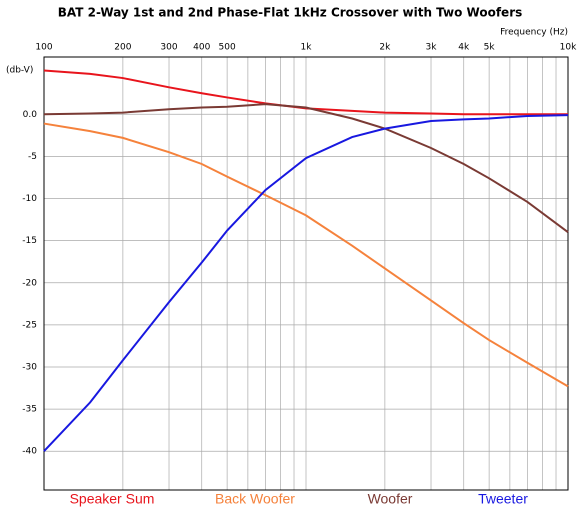 The width and height of the screenshot is (578, 512). What do you see at coordinates (307, 48) in the screenshot?
I see `x-tick-label: 1k` at bounding box center [307, 48].